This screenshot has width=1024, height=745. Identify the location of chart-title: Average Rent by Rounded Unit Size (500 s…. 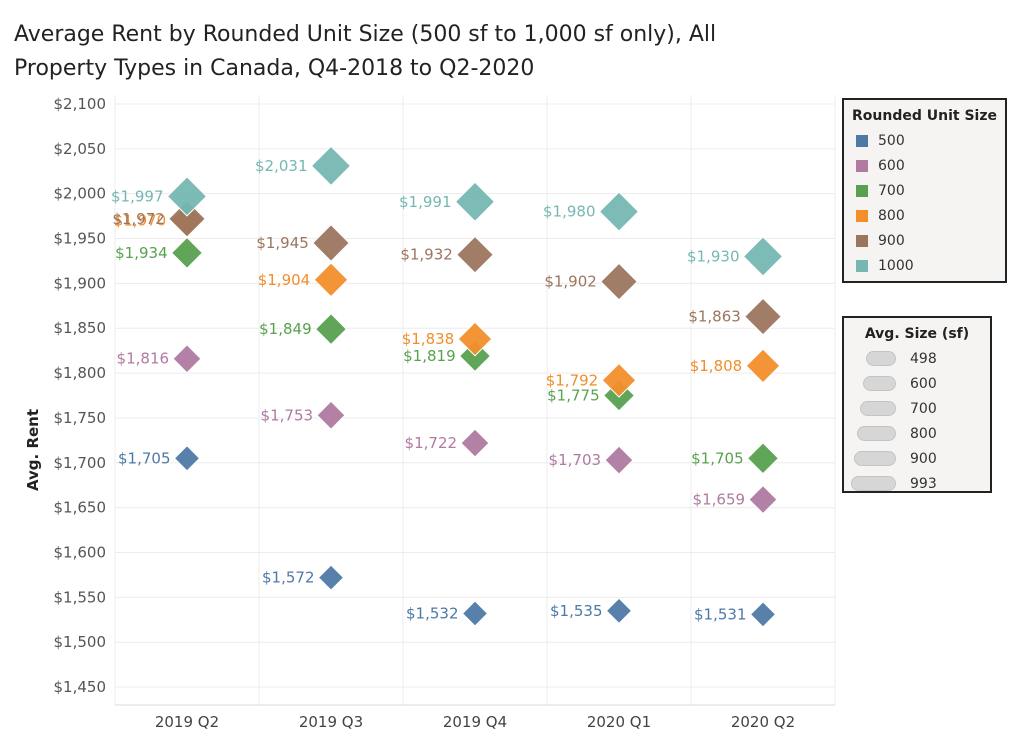
(365, 51).